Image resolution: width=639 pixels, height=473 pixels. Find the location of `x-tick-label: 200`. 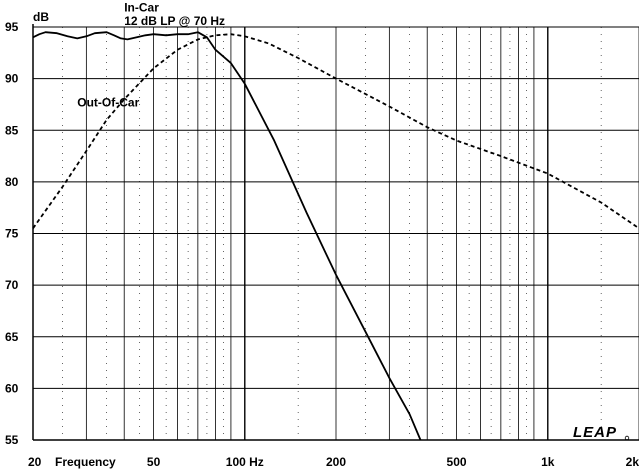

x-tick-label: 200 is located at coordinates (336, 462).